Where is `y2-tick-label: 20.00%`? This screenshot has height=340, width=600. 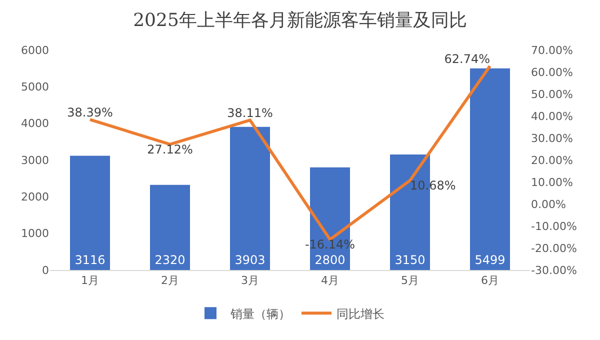 y2-tick-label: 20.00% is located at coordinates (552, 160).